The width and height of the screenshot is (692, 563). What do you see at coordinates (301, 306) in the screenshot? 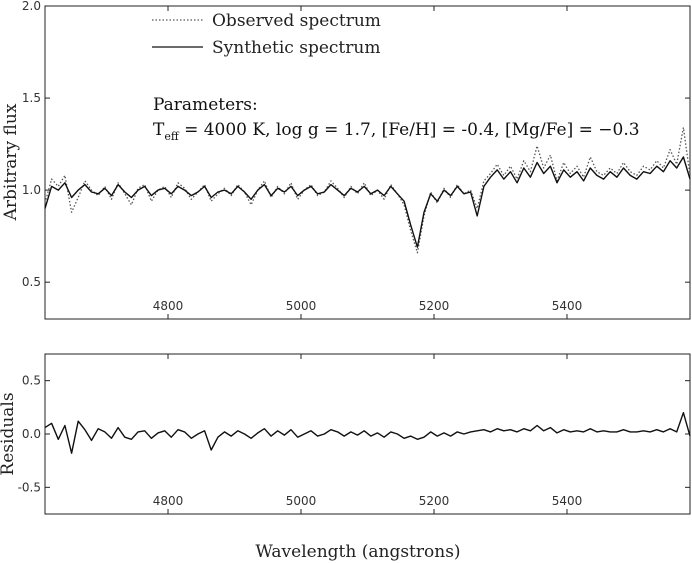
I see `flux-x-tick-label: 5000` at bounding box center [301, 306].